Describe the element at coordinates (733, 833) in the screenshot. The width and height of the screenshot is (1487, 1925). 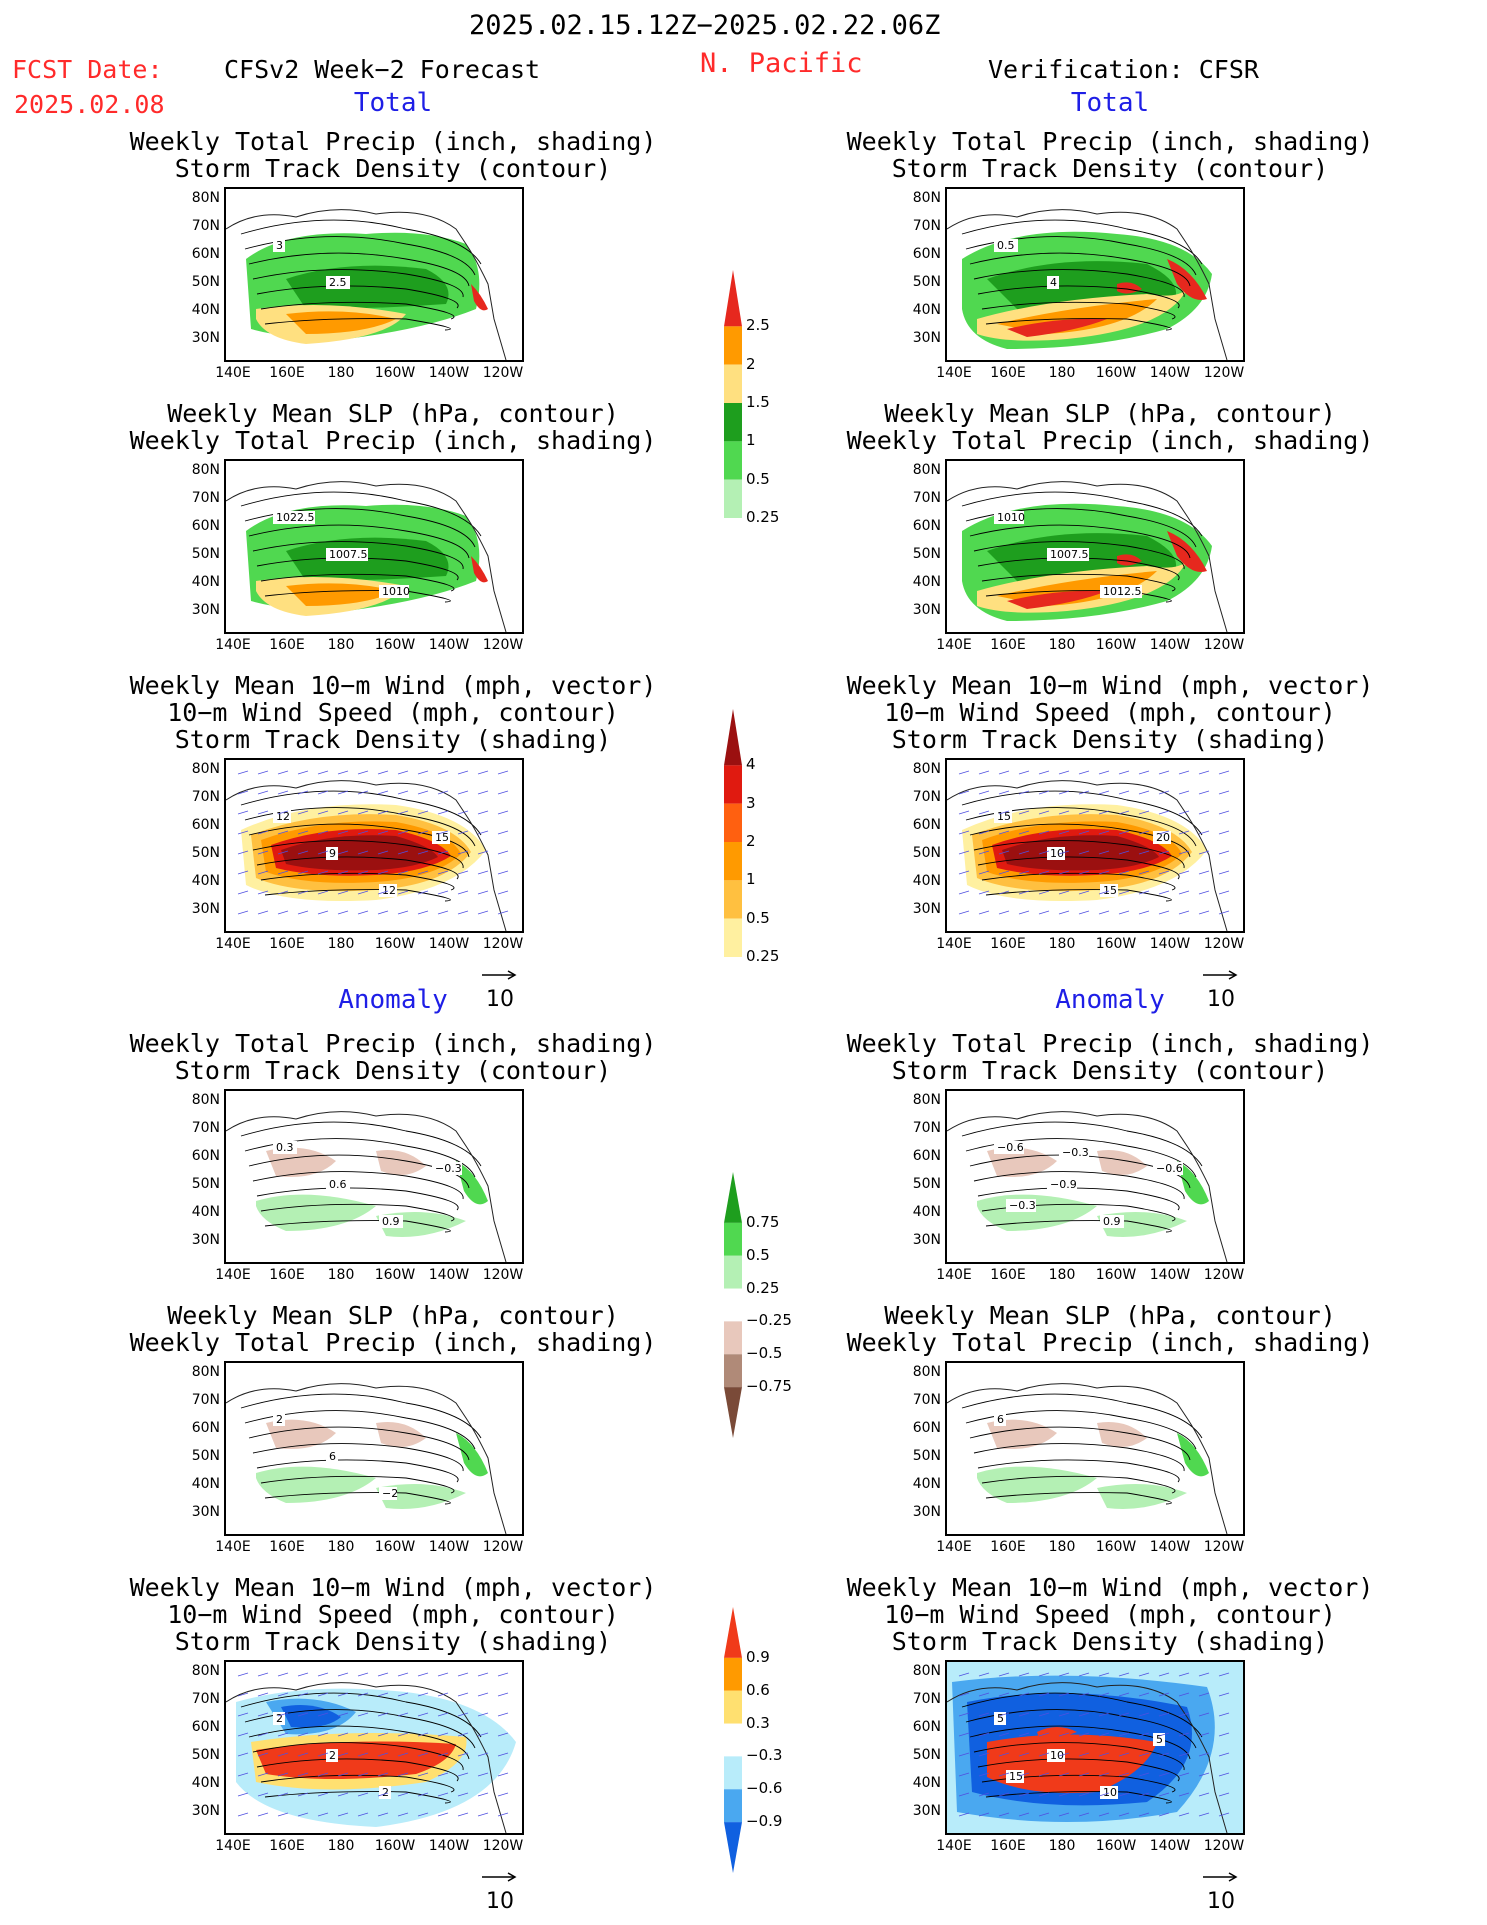
I see `colorbar-svg` at that location.